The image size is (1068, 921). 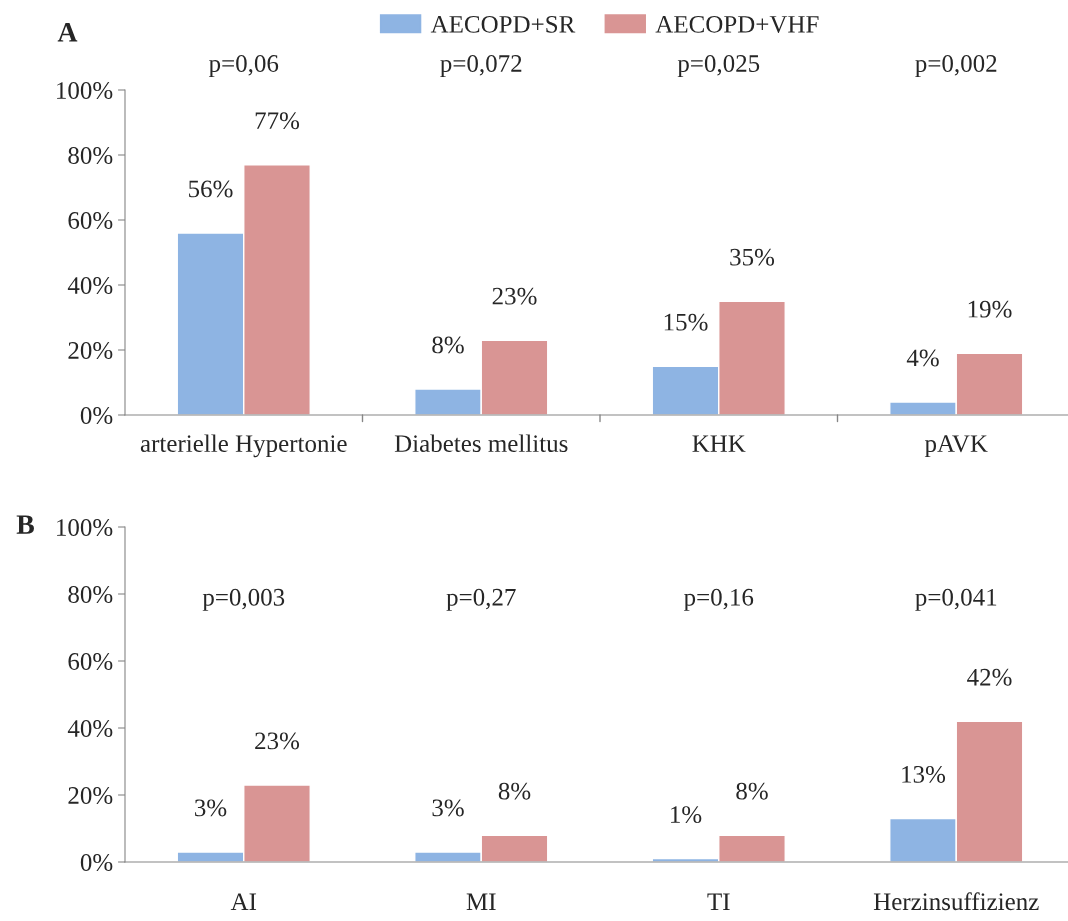 I want to click on data-label: 4%, so click(x=922, y=358).